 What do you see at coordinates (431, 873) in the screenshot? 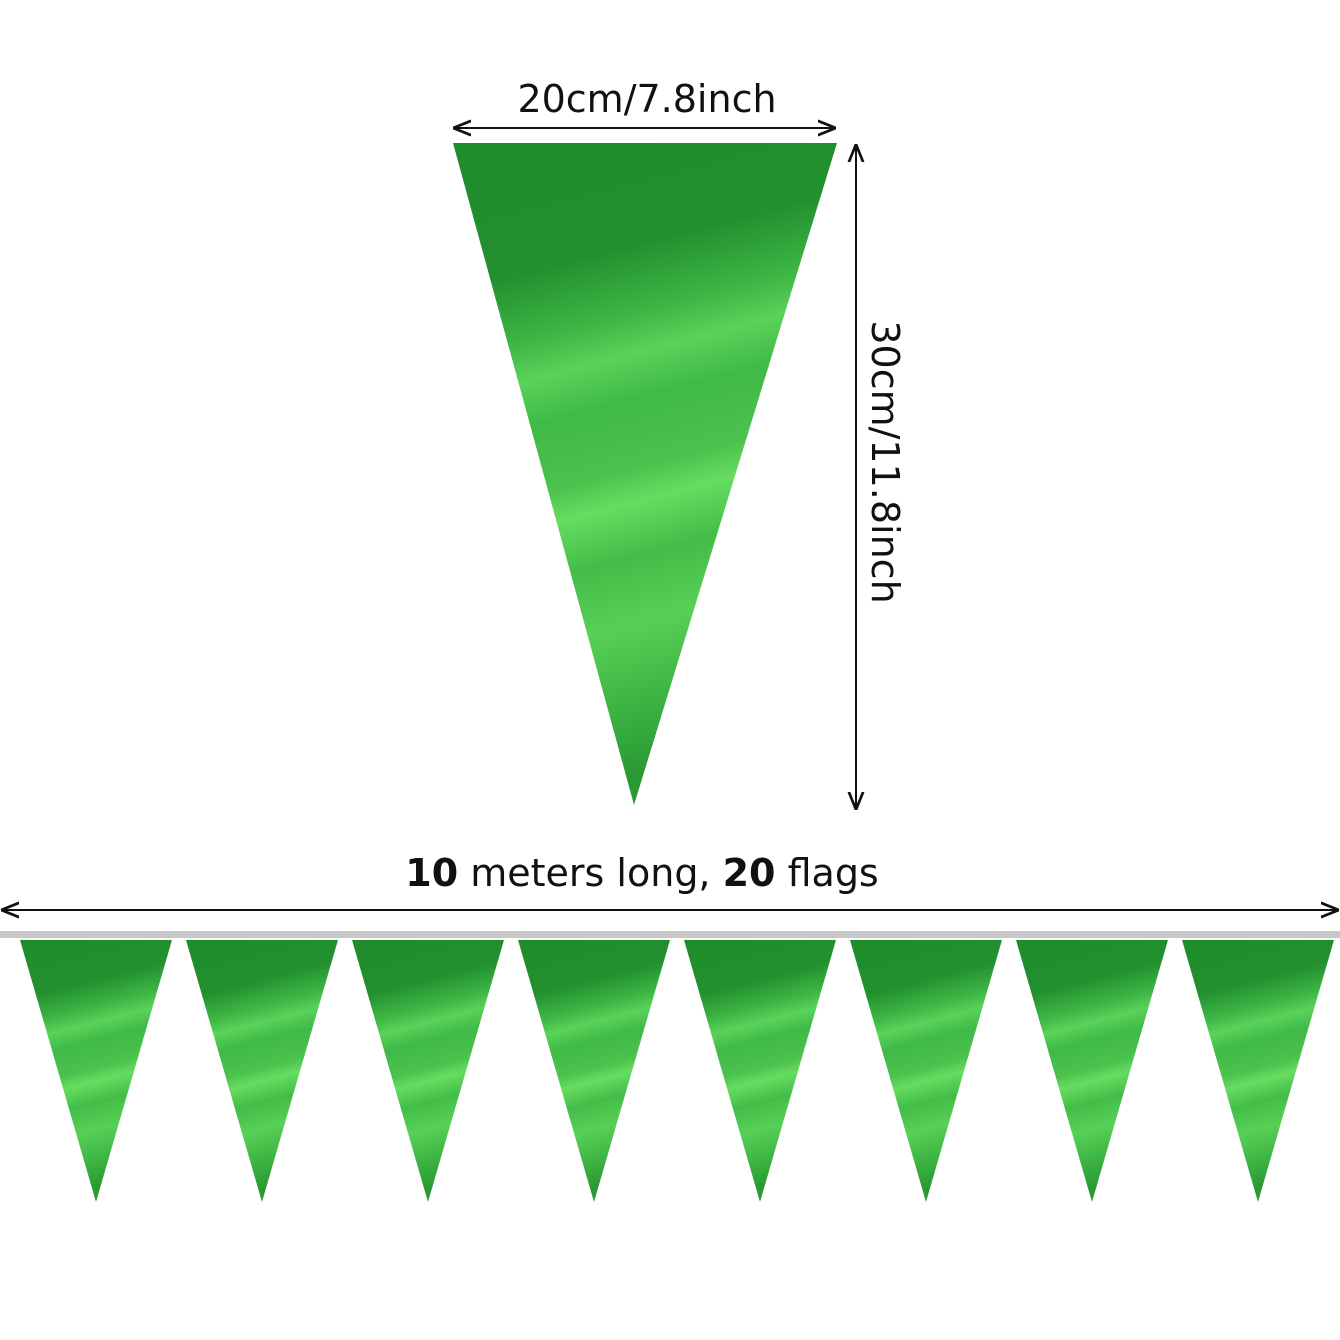
I see `length-meters: 10` at bounding box center [431, 873].